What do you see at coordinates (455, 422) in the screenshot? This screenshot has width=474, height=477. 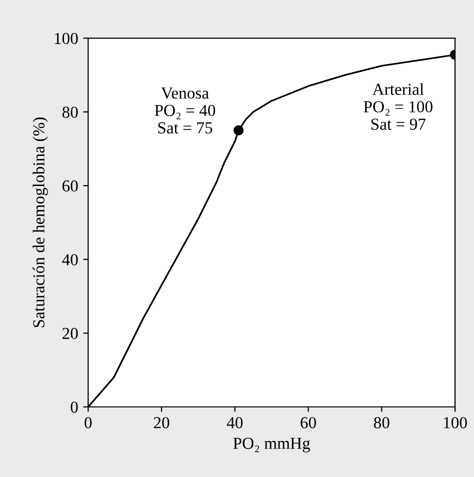 I see `x-tick-label: 100` at bounding box center [455, 422].